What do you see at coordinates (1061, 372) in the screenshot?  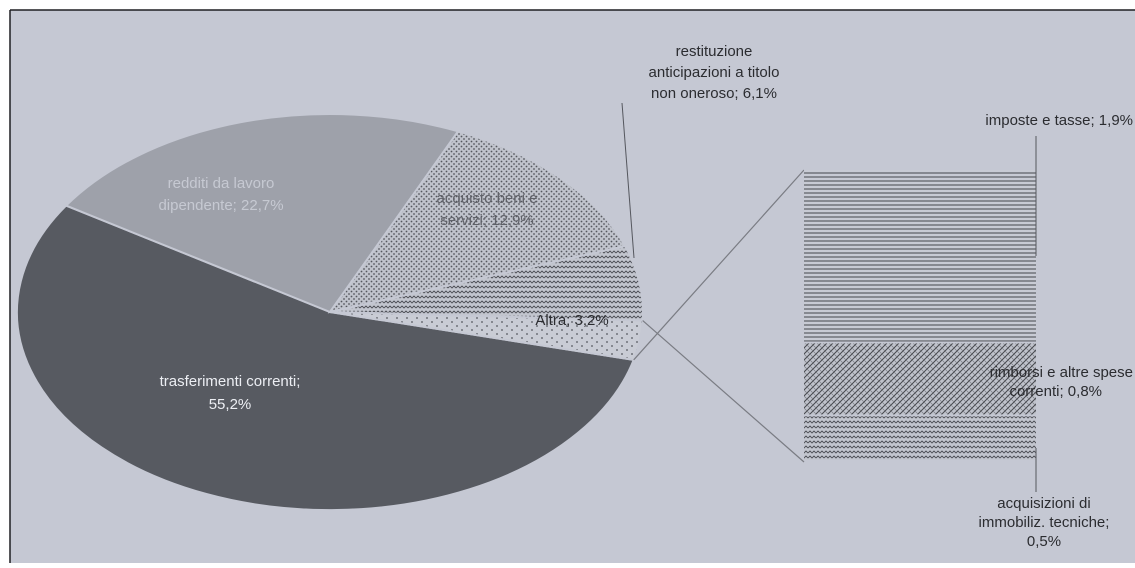 I see `label-rimborsi-line1: rimborsi e altre spese` at bounding box center [1061, 372].